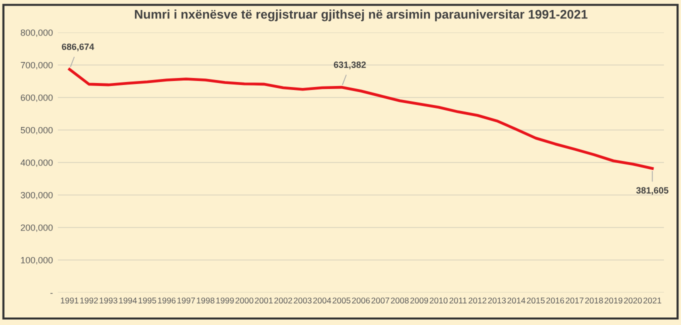 This screenshot has width=681, height=325. Describe the element at coordinates (36, 33) in the screenshot. I see `y-tick-label: 800,000` at that location.